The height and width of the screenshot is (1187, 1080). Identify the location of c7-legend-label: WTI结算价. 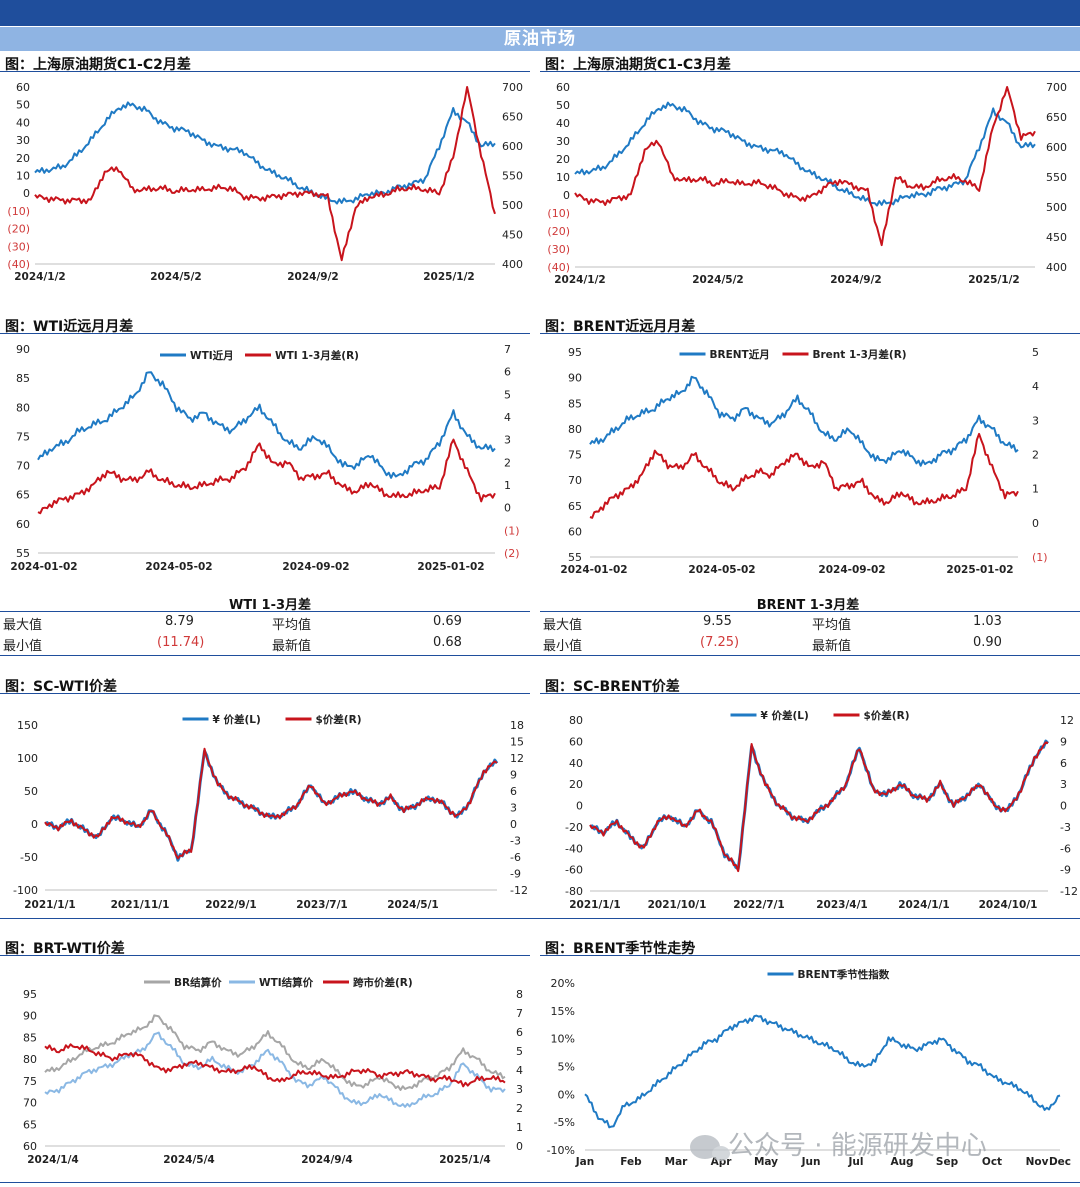
(286, 982).